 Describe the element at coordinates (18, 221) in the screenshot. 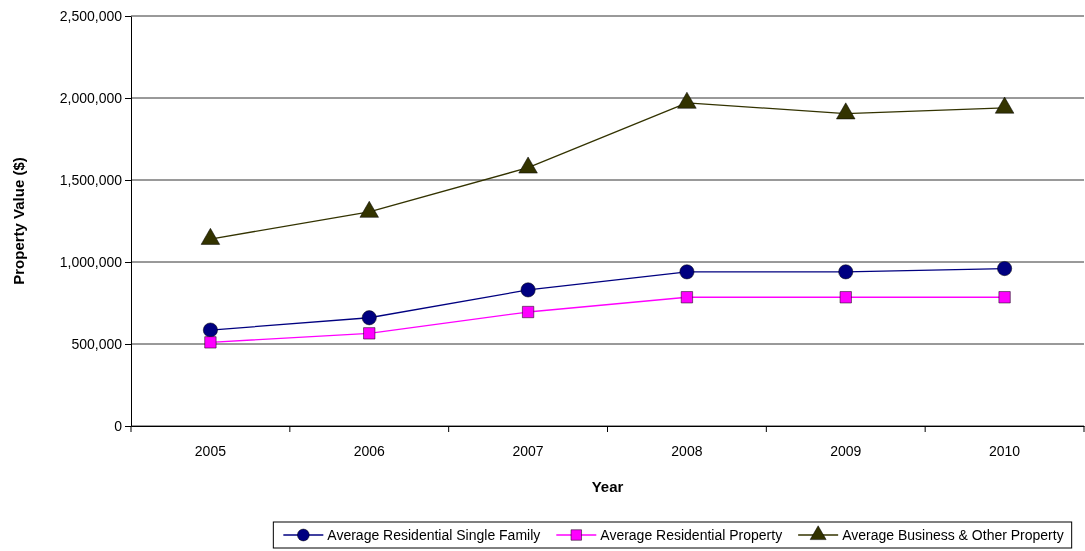

I see `y-axis-title: Property Value ($)` at that location.